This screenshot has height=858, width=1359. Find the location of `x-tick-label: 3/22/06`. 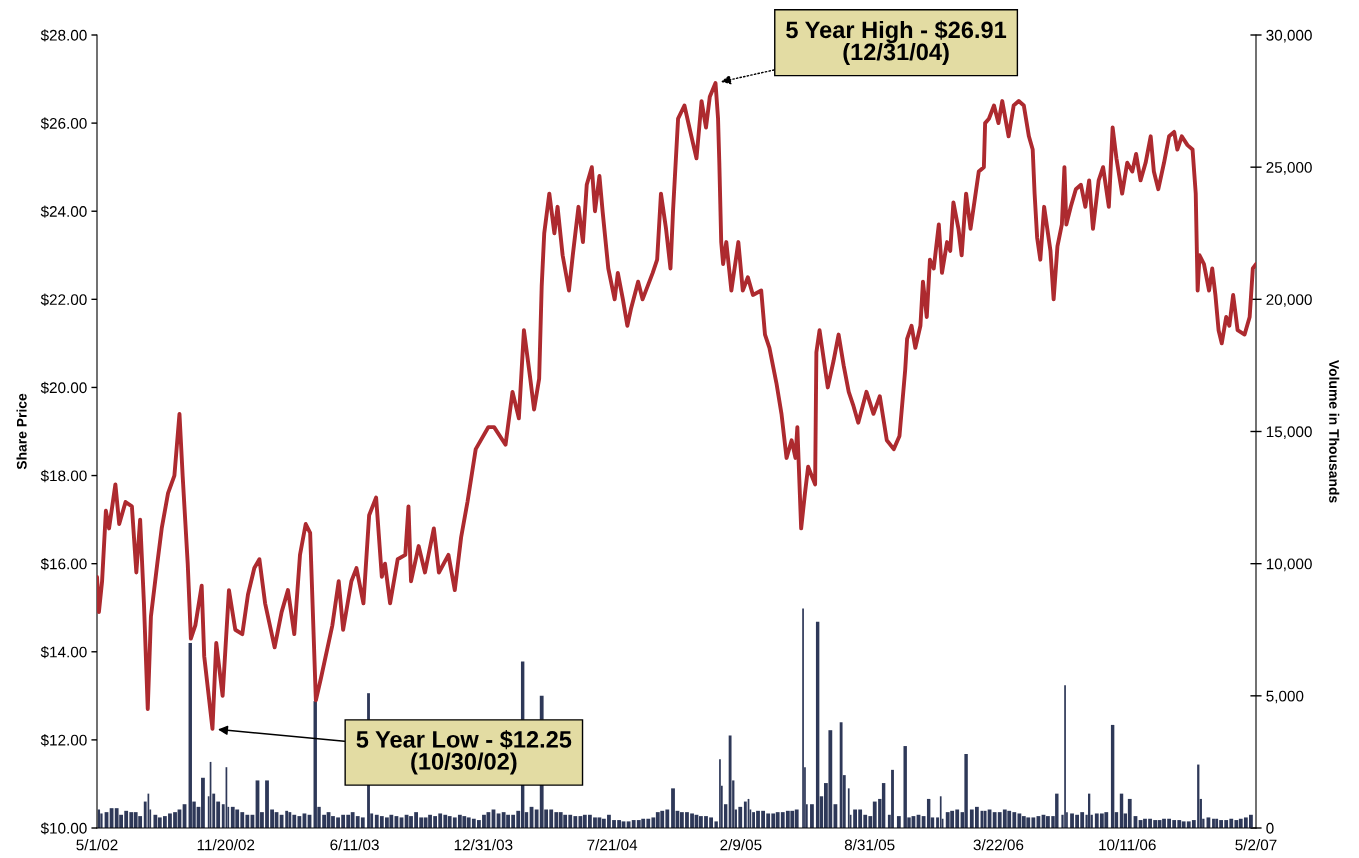

x-tick-label: 3/22/06 is located at coordinates (998, 845).